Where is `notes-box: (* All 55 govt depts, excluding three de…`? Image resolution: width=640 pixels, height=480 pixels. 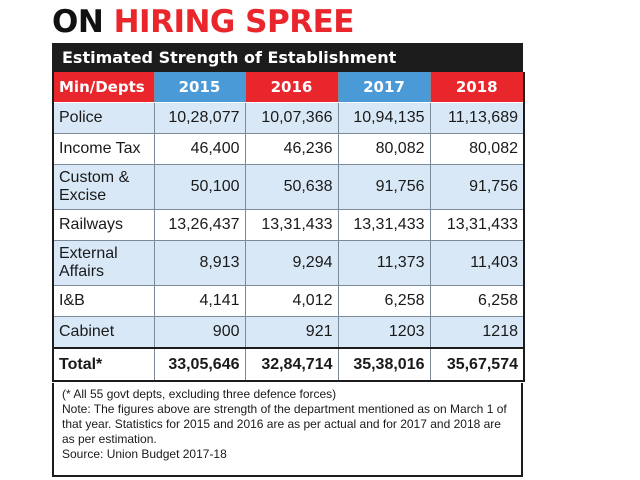 notes-box: (* All 55 govt depts, excluding three de… is located at coordinates (287, 430).